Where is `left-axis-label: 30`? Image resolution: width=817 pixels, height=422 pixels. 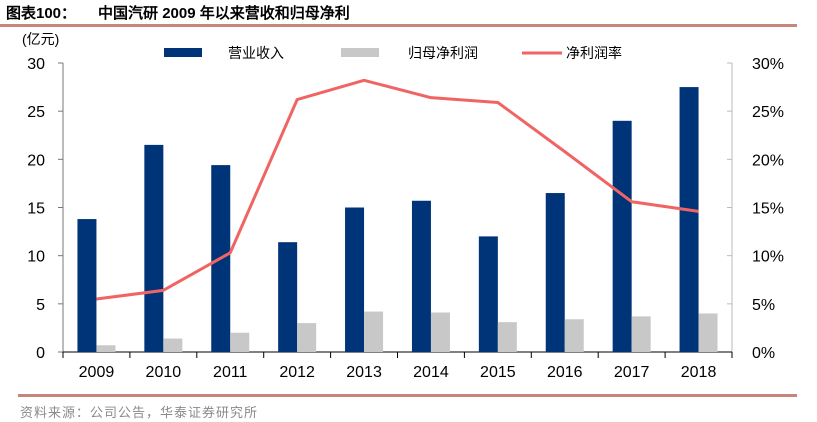
left-axis-label: 30 is located at coordinates (36, 64).